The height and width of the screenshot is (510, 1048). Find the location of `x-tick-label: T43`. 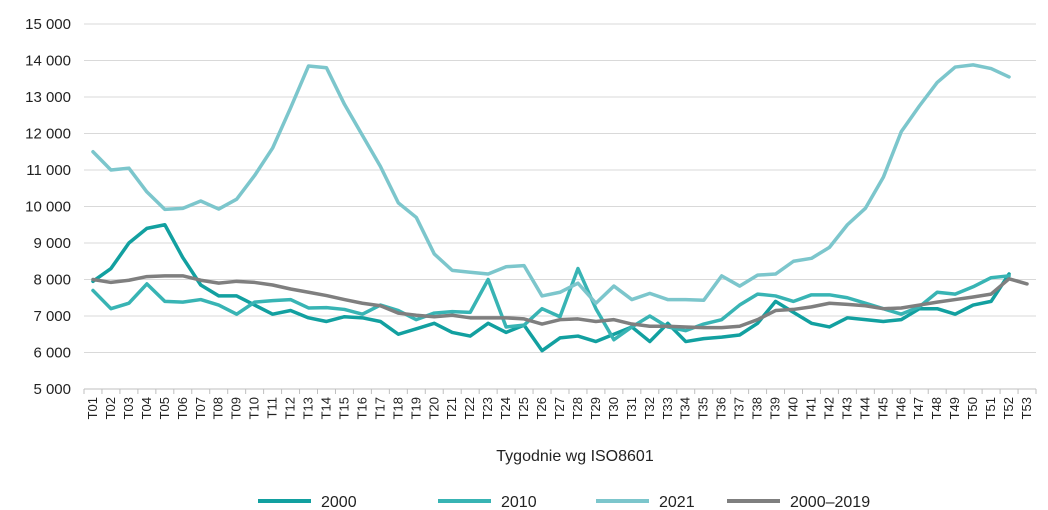

x-tick-label: T43 is located at coordinates (846, 408).